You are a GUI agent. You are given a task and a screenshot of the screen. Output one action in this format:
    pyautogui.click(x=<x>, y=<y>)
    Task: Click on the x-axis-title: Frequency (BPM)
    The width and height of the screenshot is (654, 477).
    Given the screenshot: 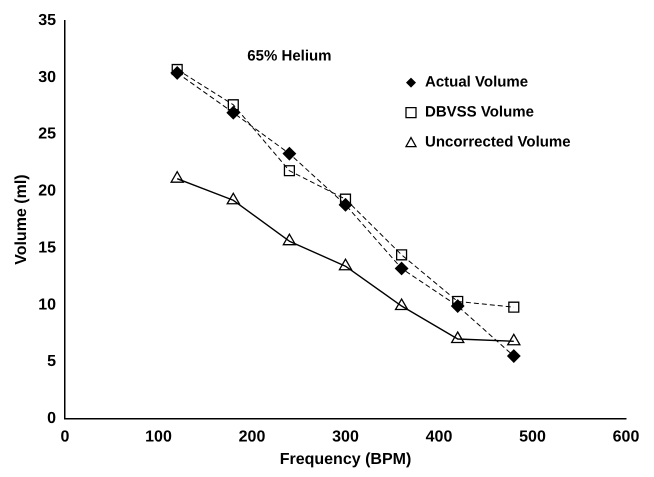 What is the action you would take?
    pyautogui.click(x=346, y=459)
    